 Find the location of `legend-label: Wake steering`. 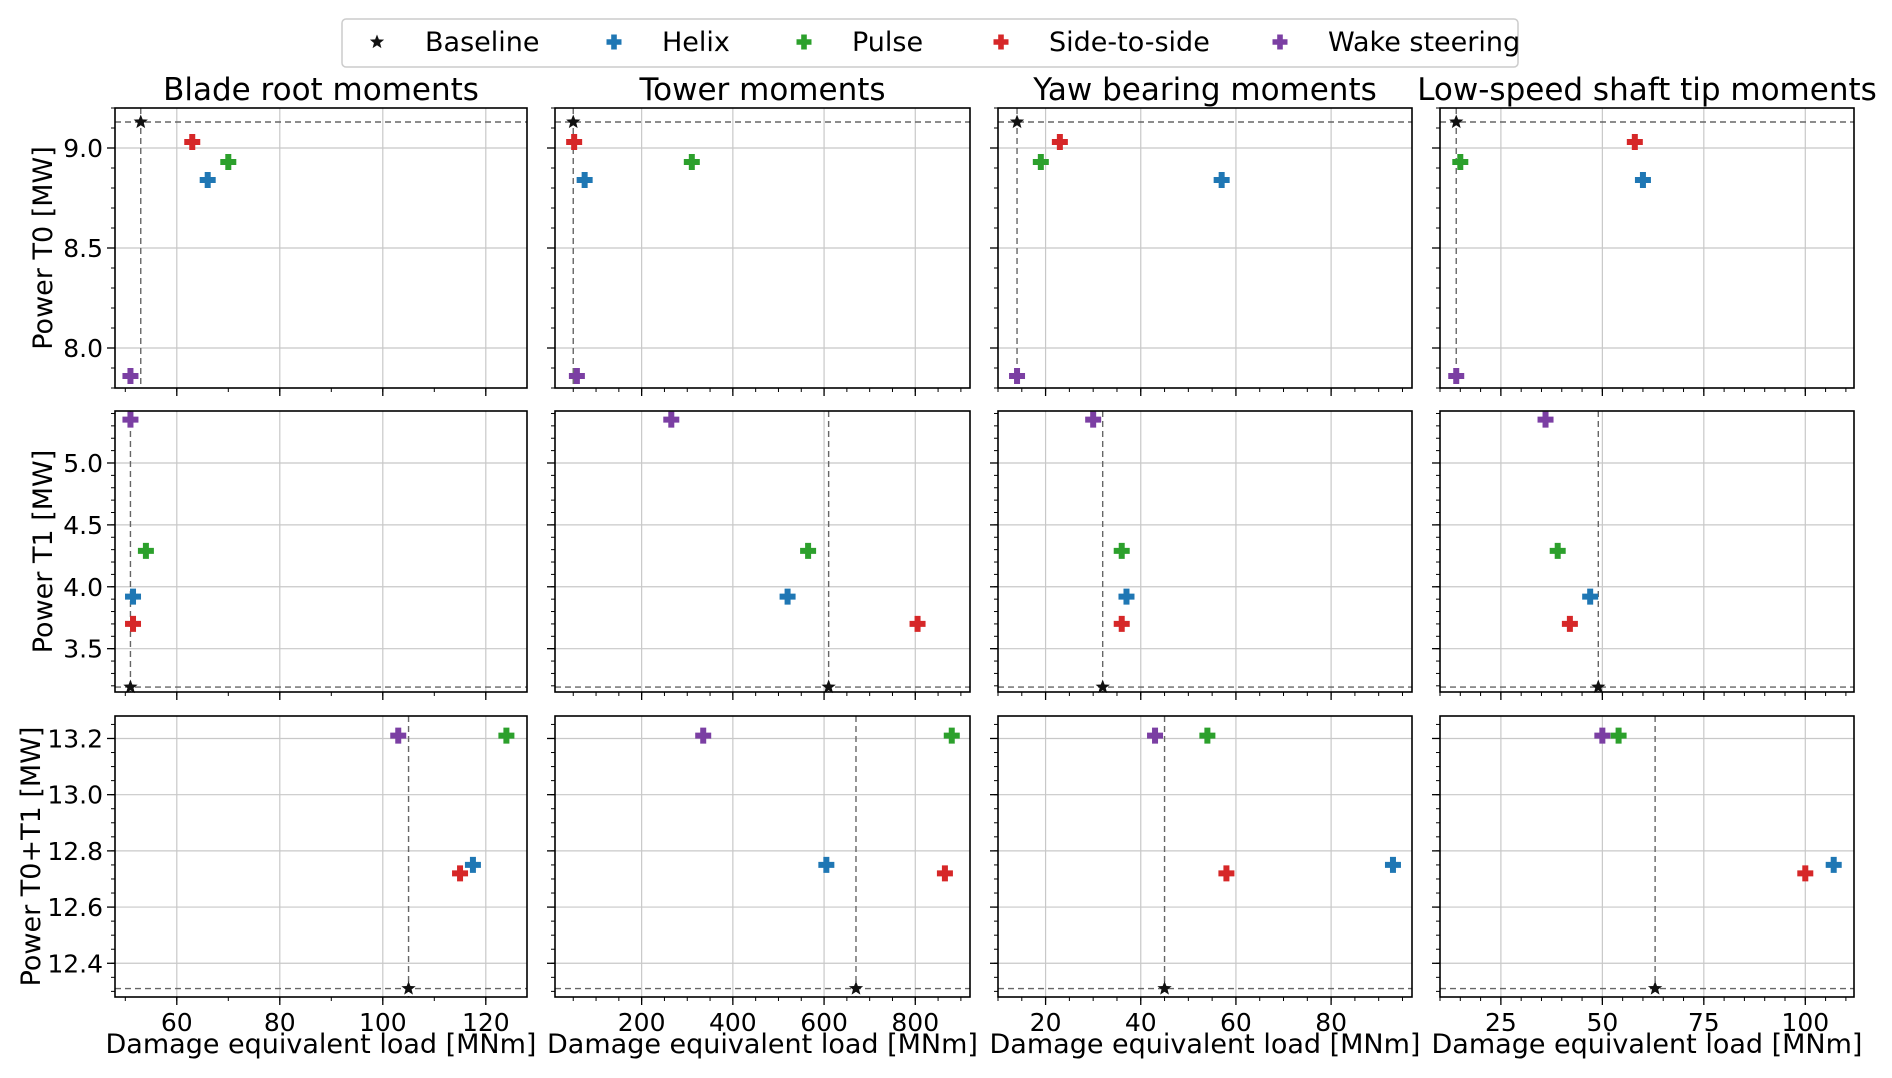

legend-label: Wake steering is located at coordinates (1424, 42).